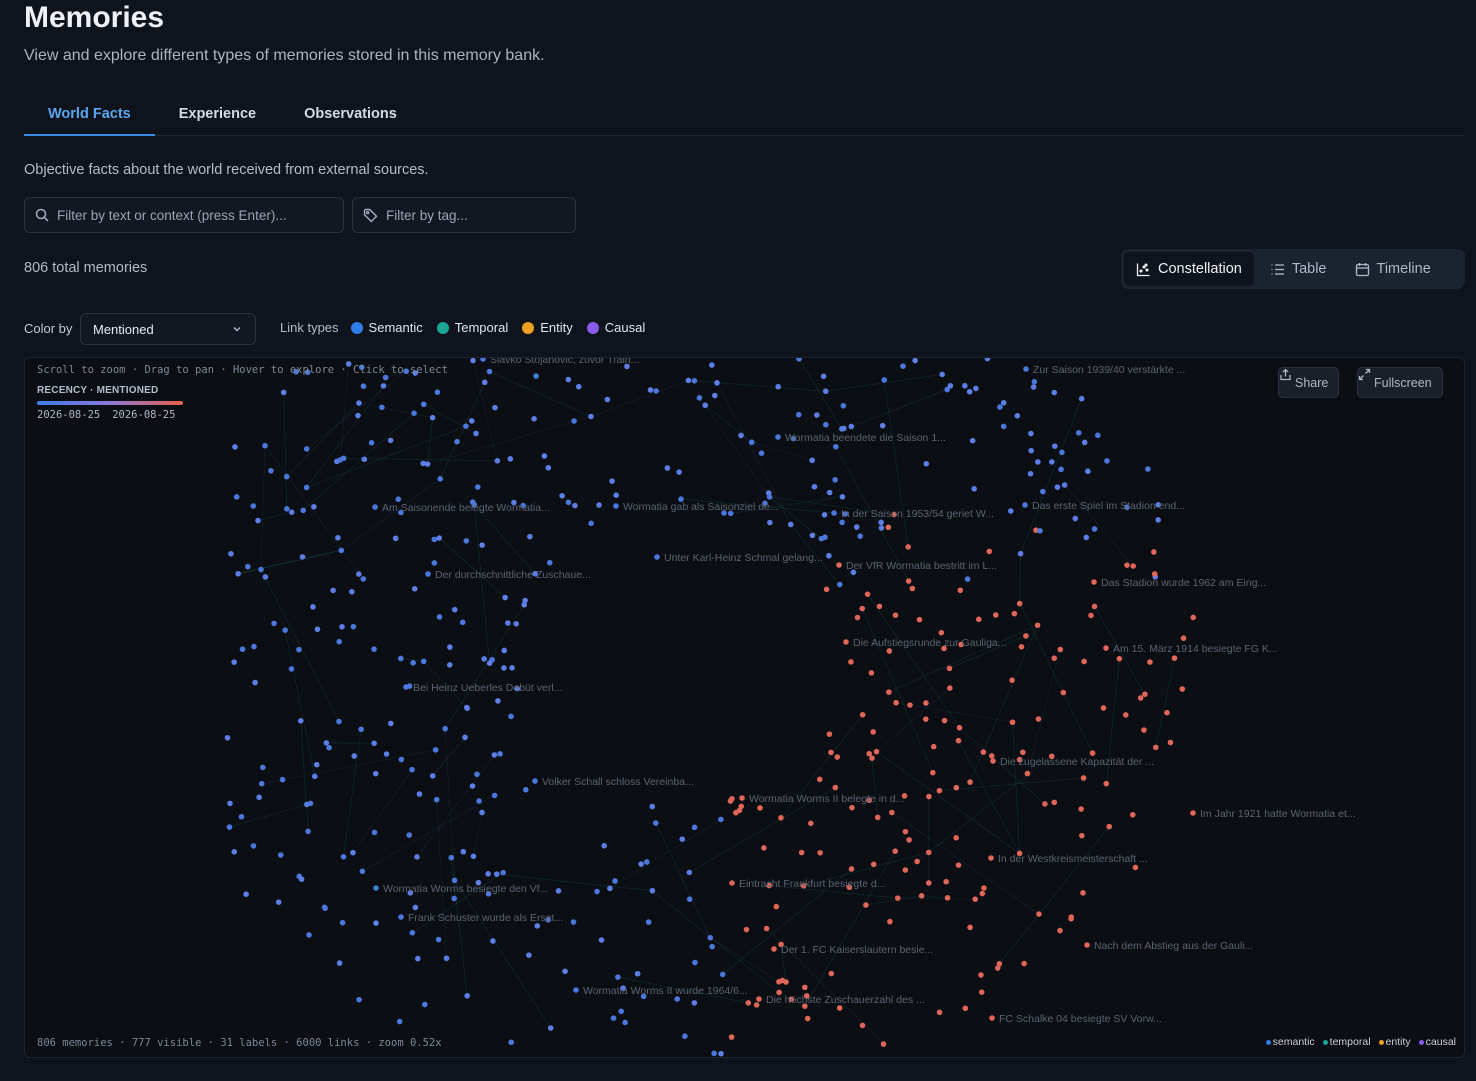  I want to click on text-filter-input, so click(200, 215).